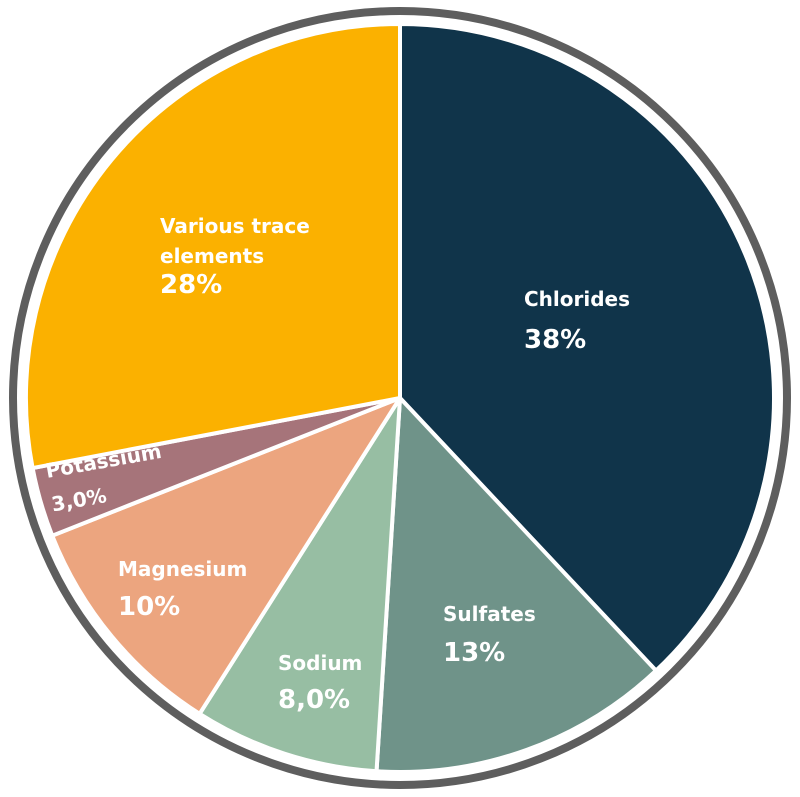 This screenshot has height=797, width=800. Describe the element at coordinates (577, 299) in the screenshot. I see `slice-label: Chlorides` at that location.